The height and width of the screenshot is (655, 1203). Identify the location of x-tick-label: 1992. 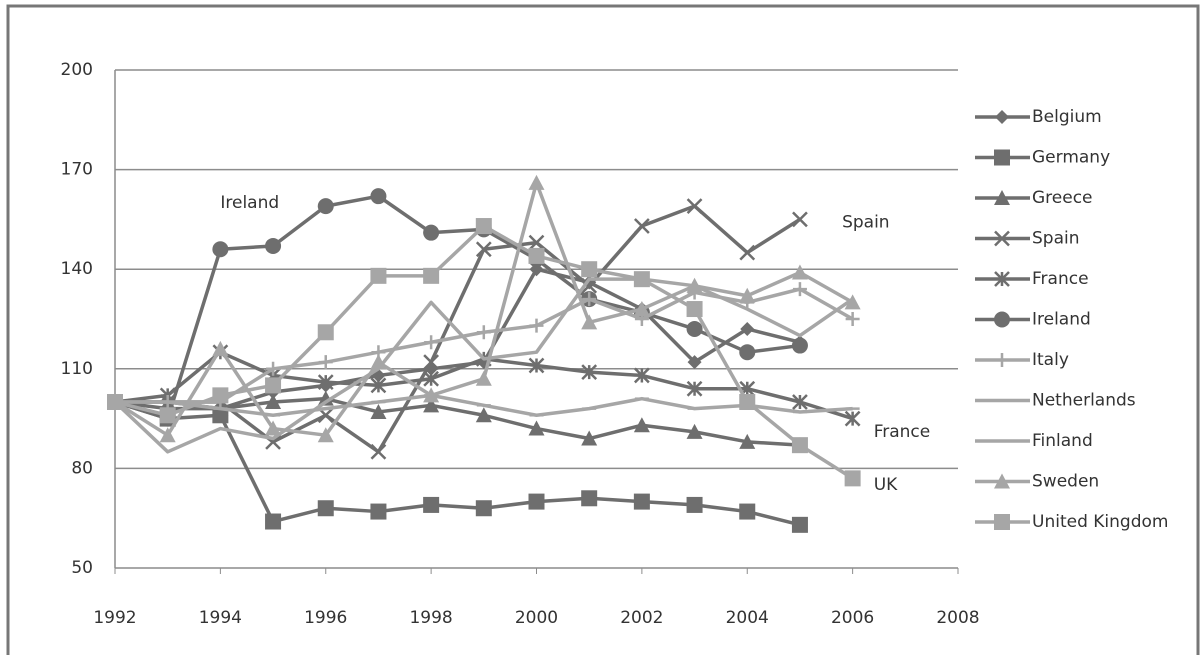
(114, 618).